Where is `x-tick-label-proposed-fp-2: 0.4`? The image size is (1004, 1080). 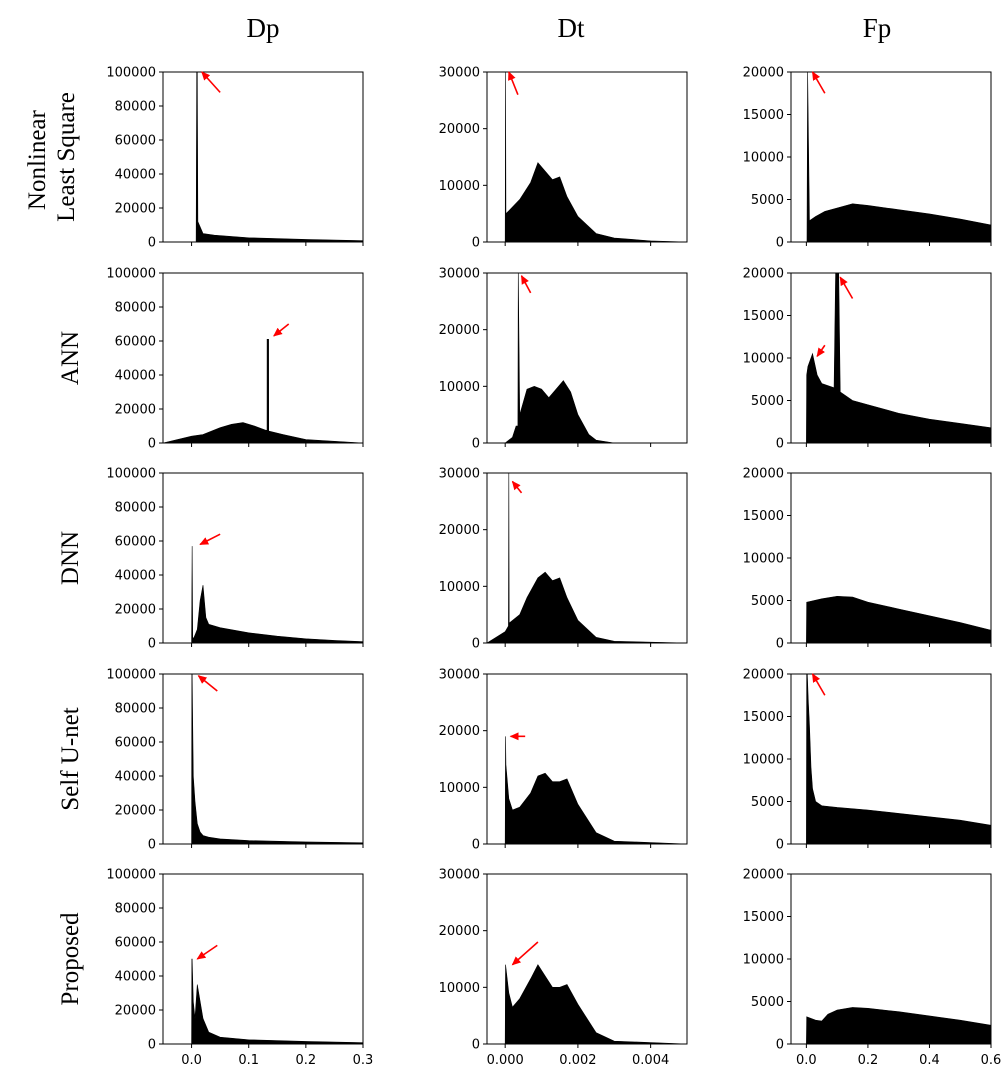
x-tick-label-proposed-fp-2: 0.4 is located at coordinates (929, 1060).